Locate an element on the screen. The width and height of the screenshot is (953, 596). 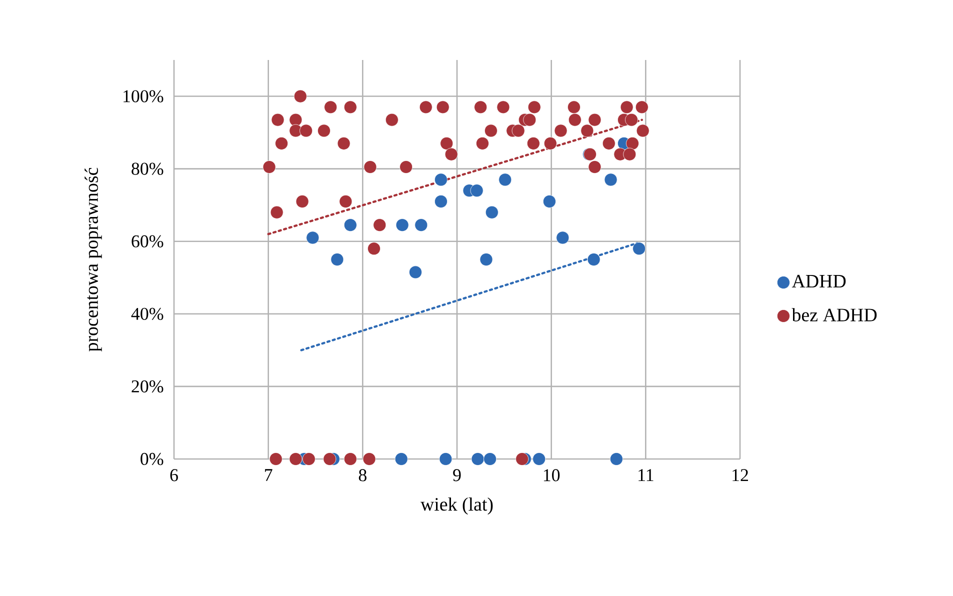
y-tick-label: 0% is located at coordinates (152, 459).